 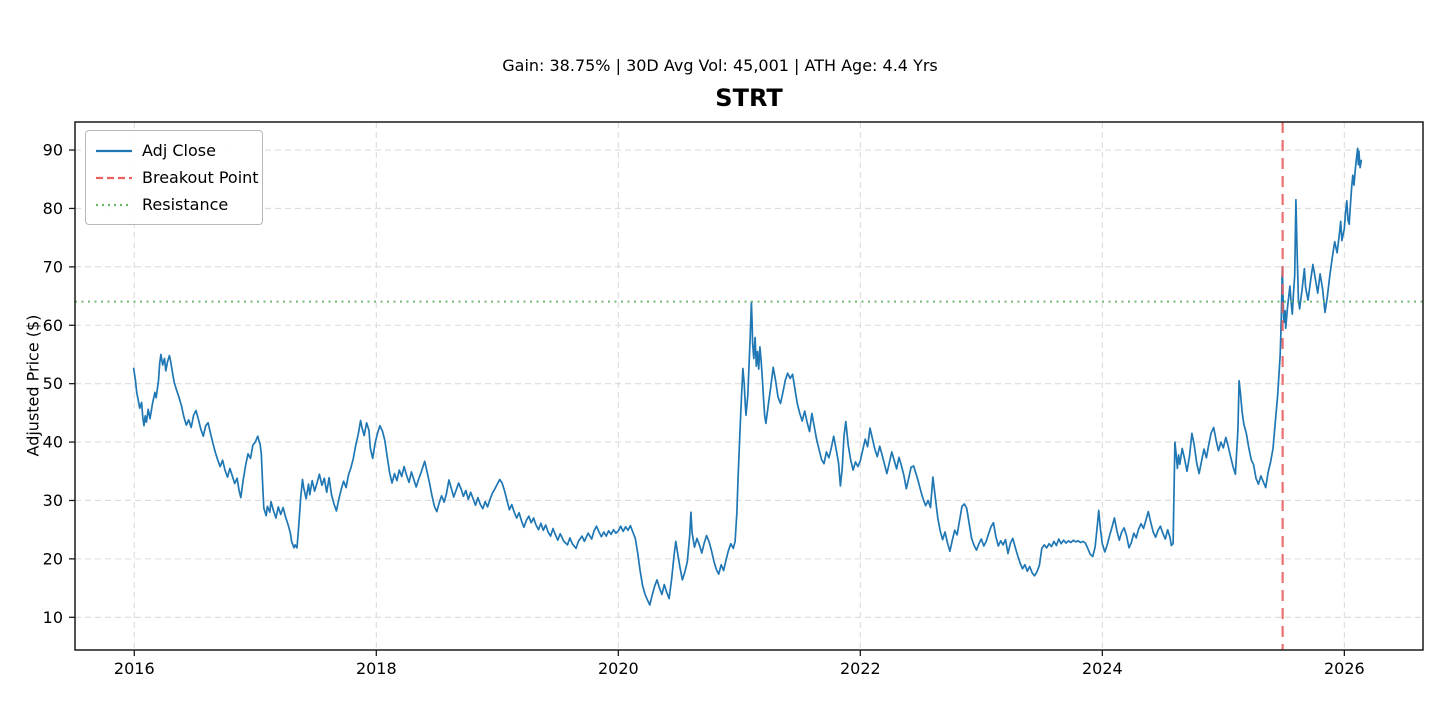 I want to click on x-tick-label: 2024, so click(x=1102, y=668).